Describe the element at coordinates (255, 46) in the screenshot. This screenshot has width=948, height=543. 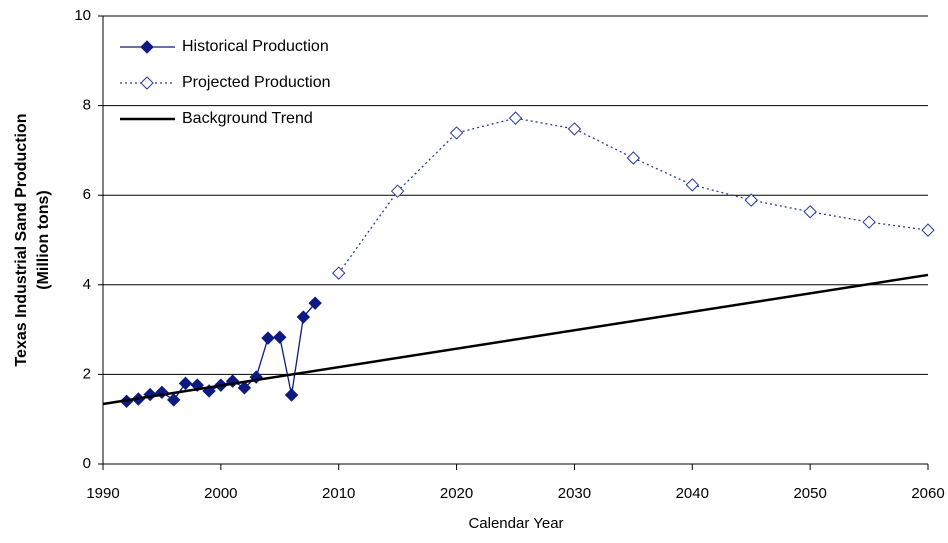
I see `legend-label: Historical Production` at that location.